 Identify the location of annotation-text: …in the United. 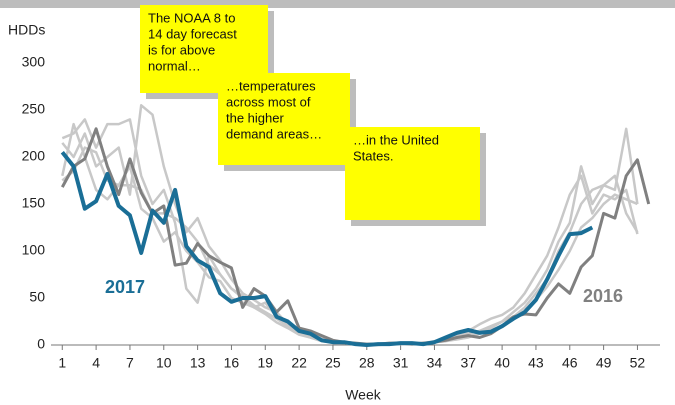
(396, 139).